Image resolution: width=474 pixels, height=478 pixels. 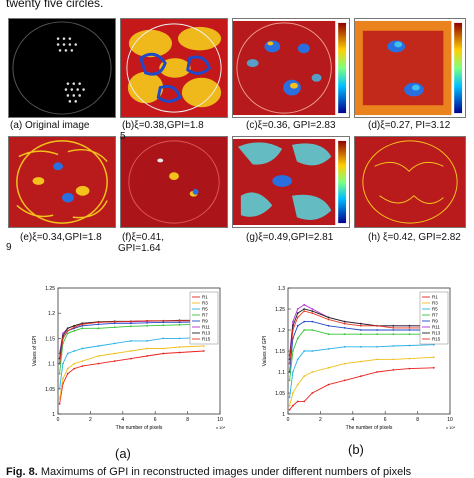 What do you see at coordinates (417, 420) in the screenshot?
I see `x-tick-label: 8` at bounding box center [417, 420].